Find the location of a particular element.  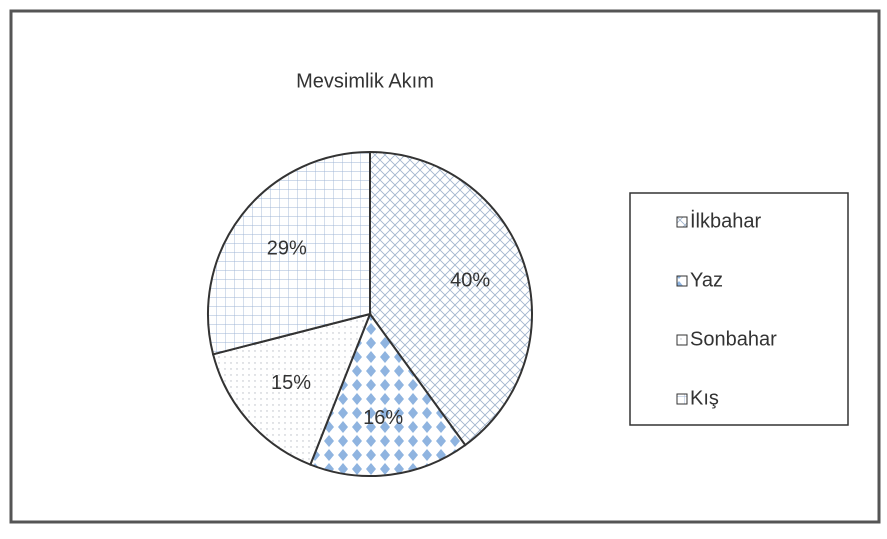

legend-label: İlkbahar is located at coordinates (725, 220).